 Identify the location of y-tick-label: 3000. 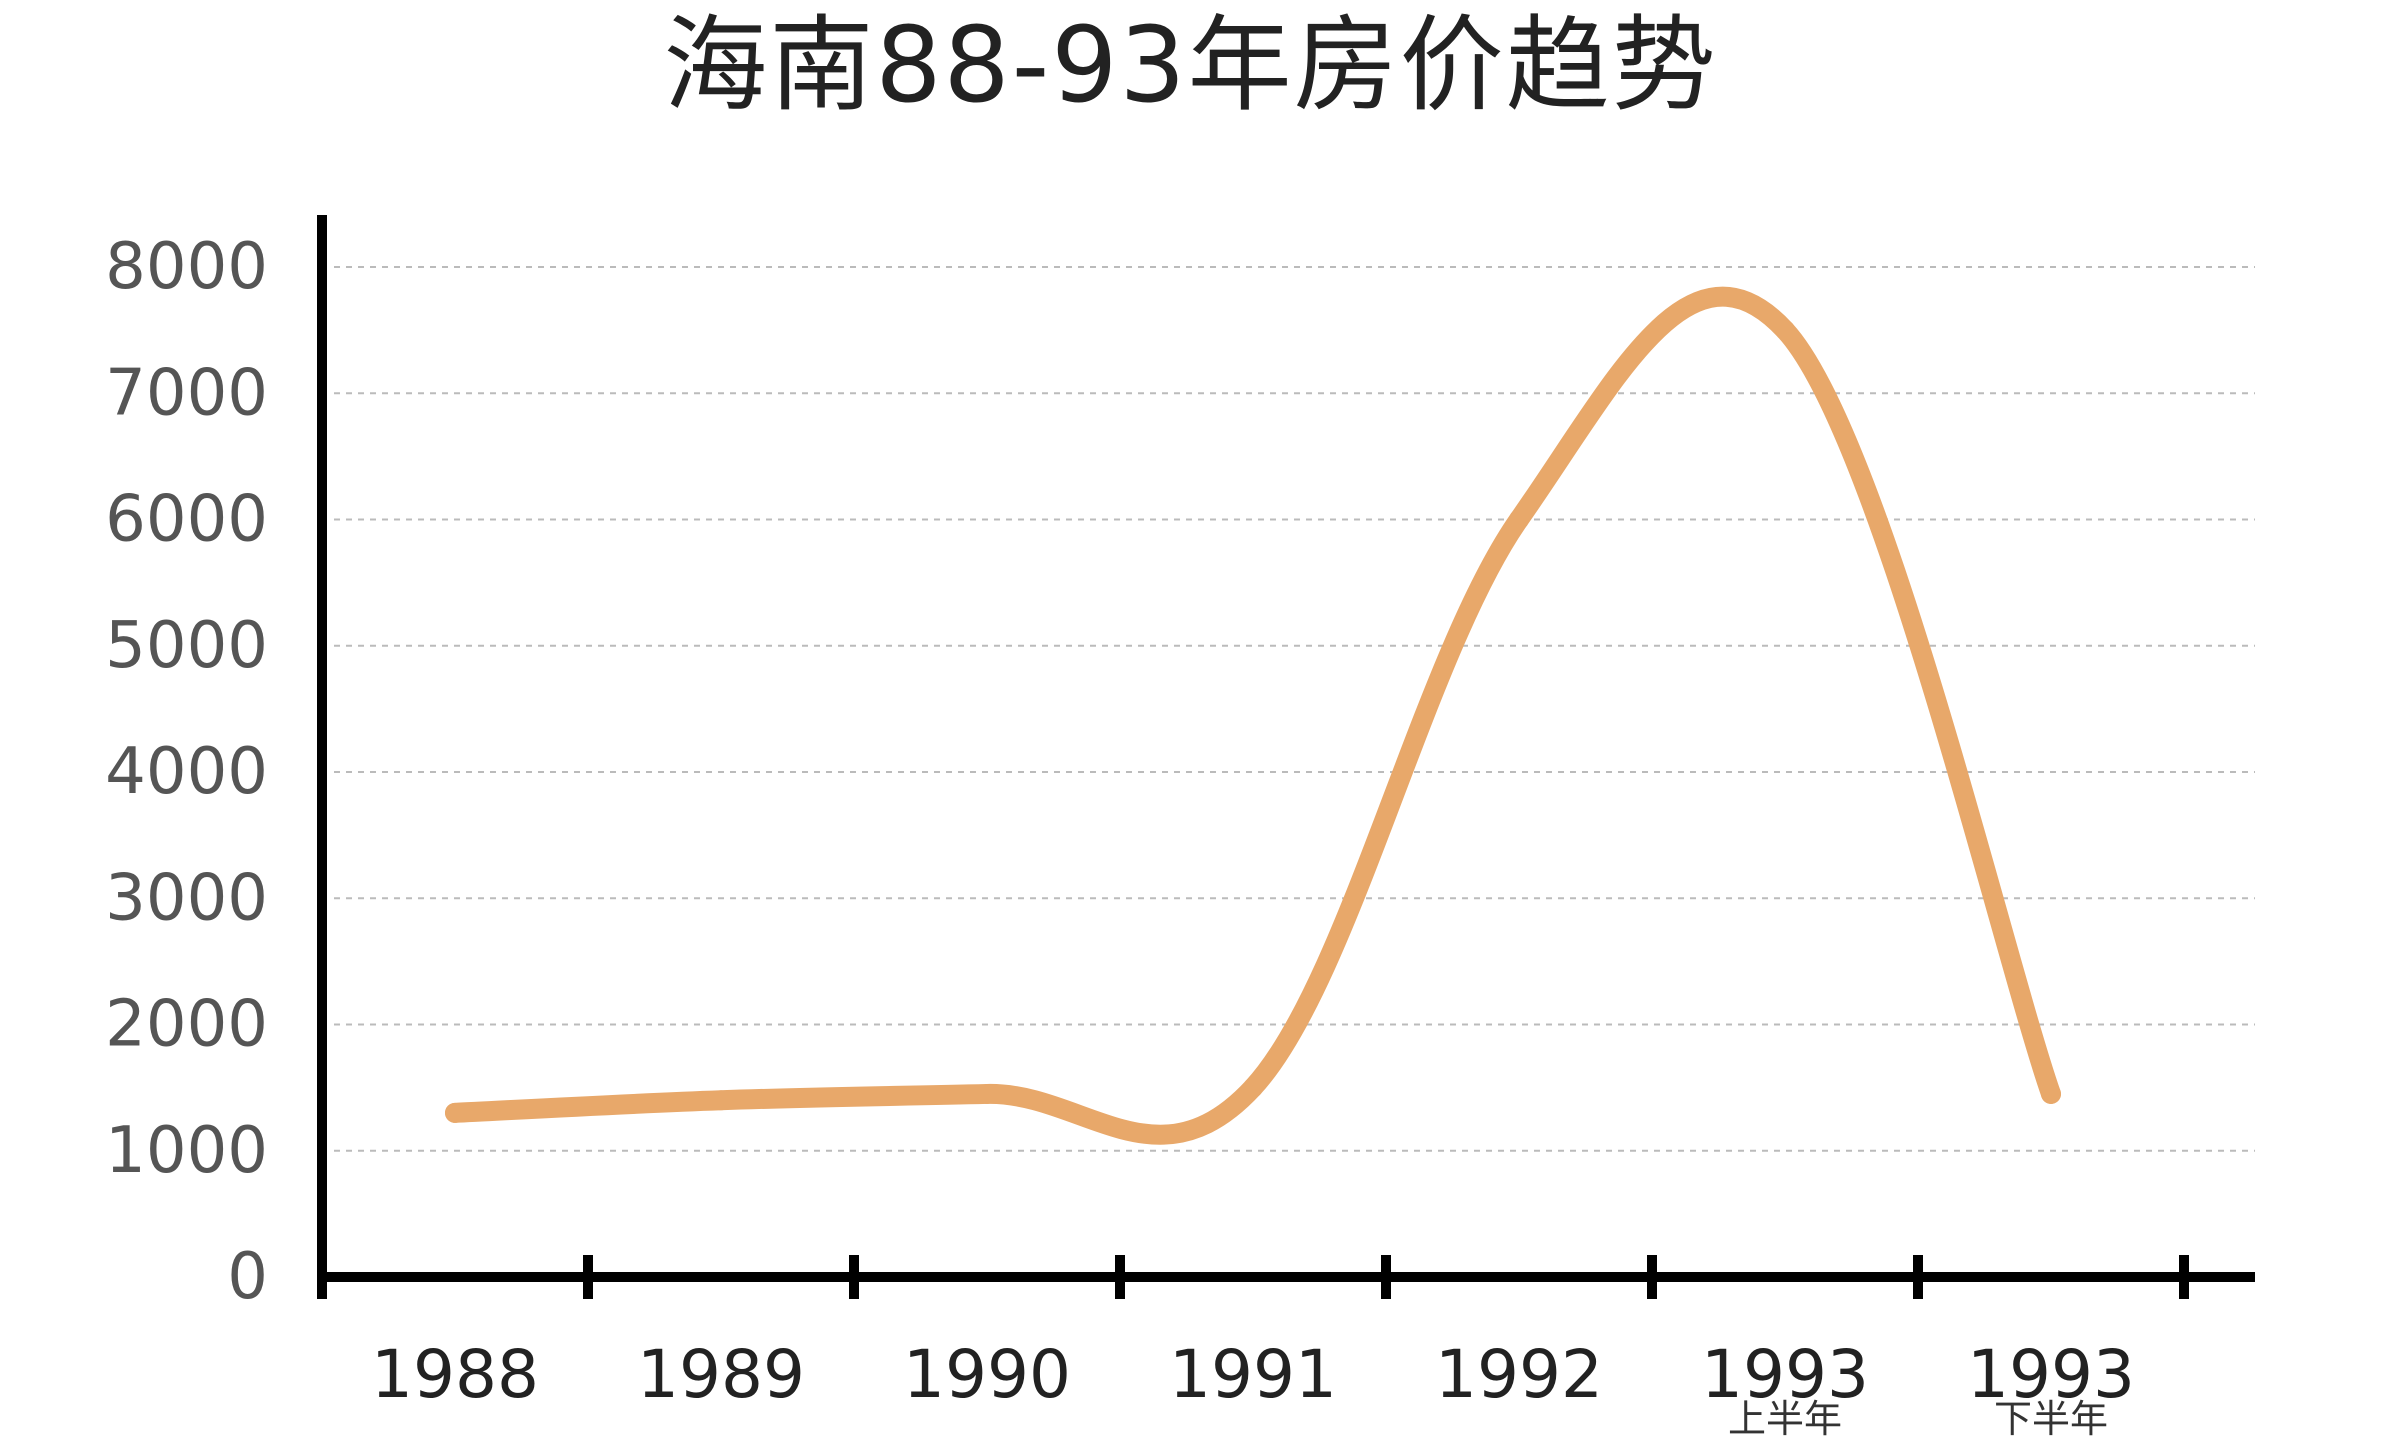
(186, 898).